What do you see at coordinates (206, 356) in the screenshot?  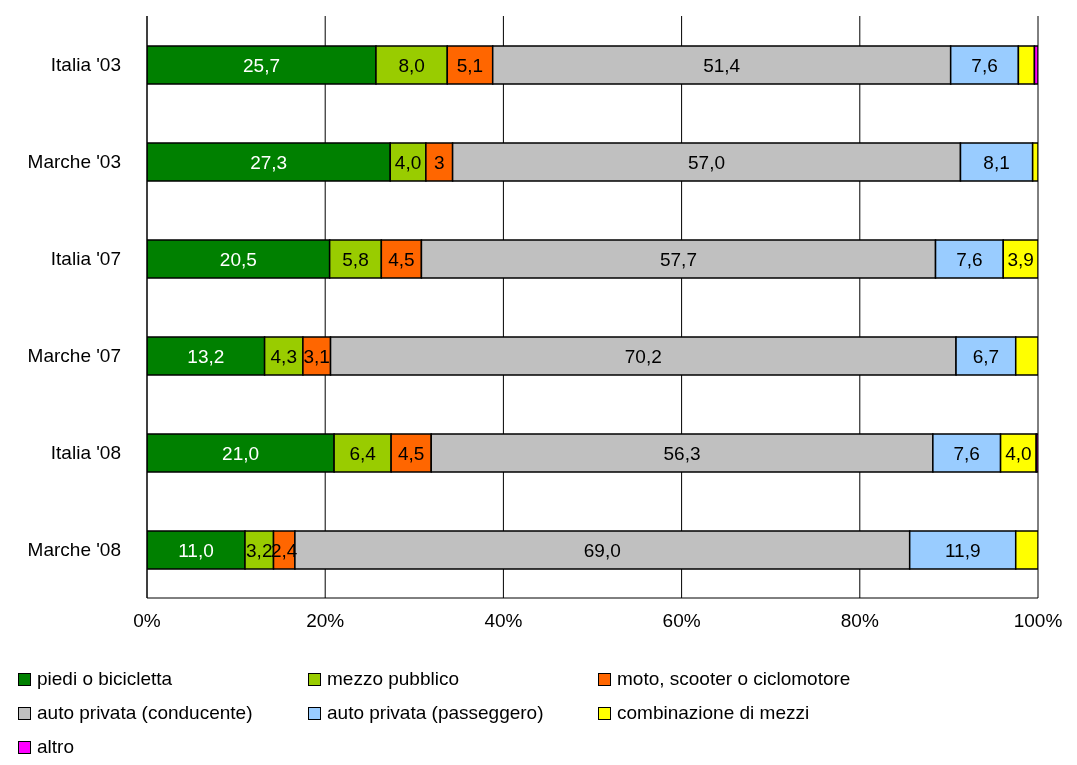 I see `data-label: 13,2` at bounding box center [206, 356].